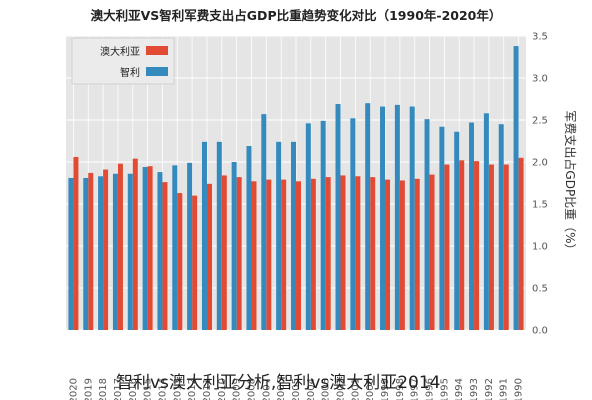  What do you see at coordinates (222, 389) in the screenshot?
I see `x-tick-label: 2010` at bounding box center [222, 389].